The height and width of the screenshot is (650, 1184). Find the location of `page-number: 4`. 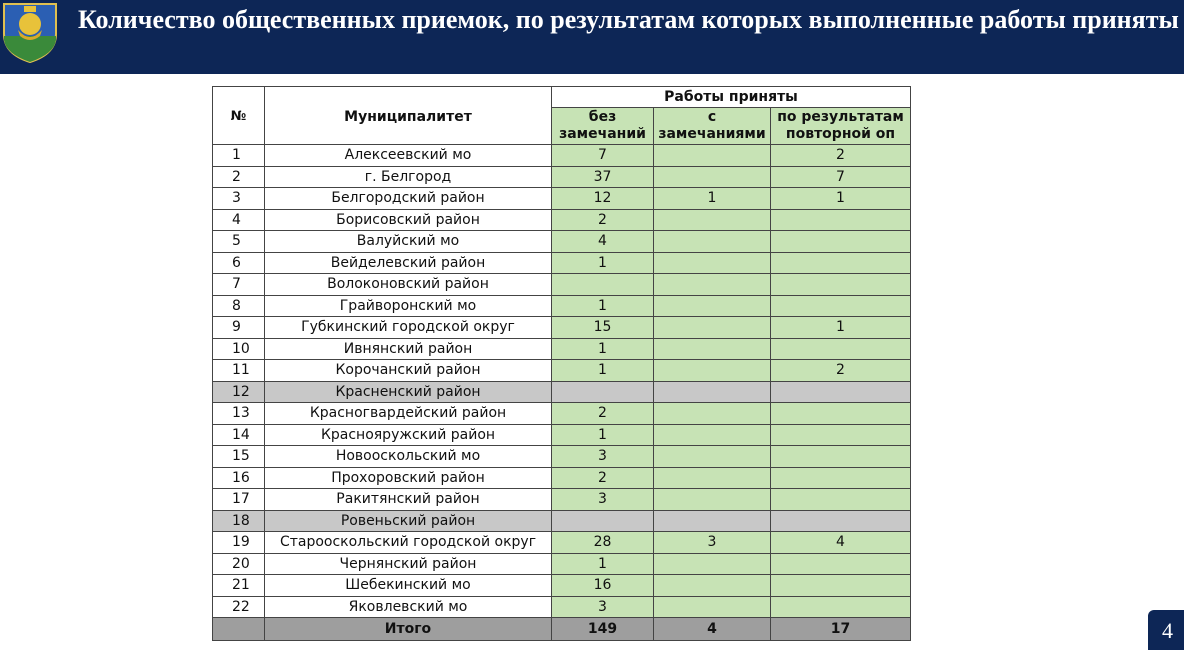

page-number: 4 is located at coordinates (1167, 630).